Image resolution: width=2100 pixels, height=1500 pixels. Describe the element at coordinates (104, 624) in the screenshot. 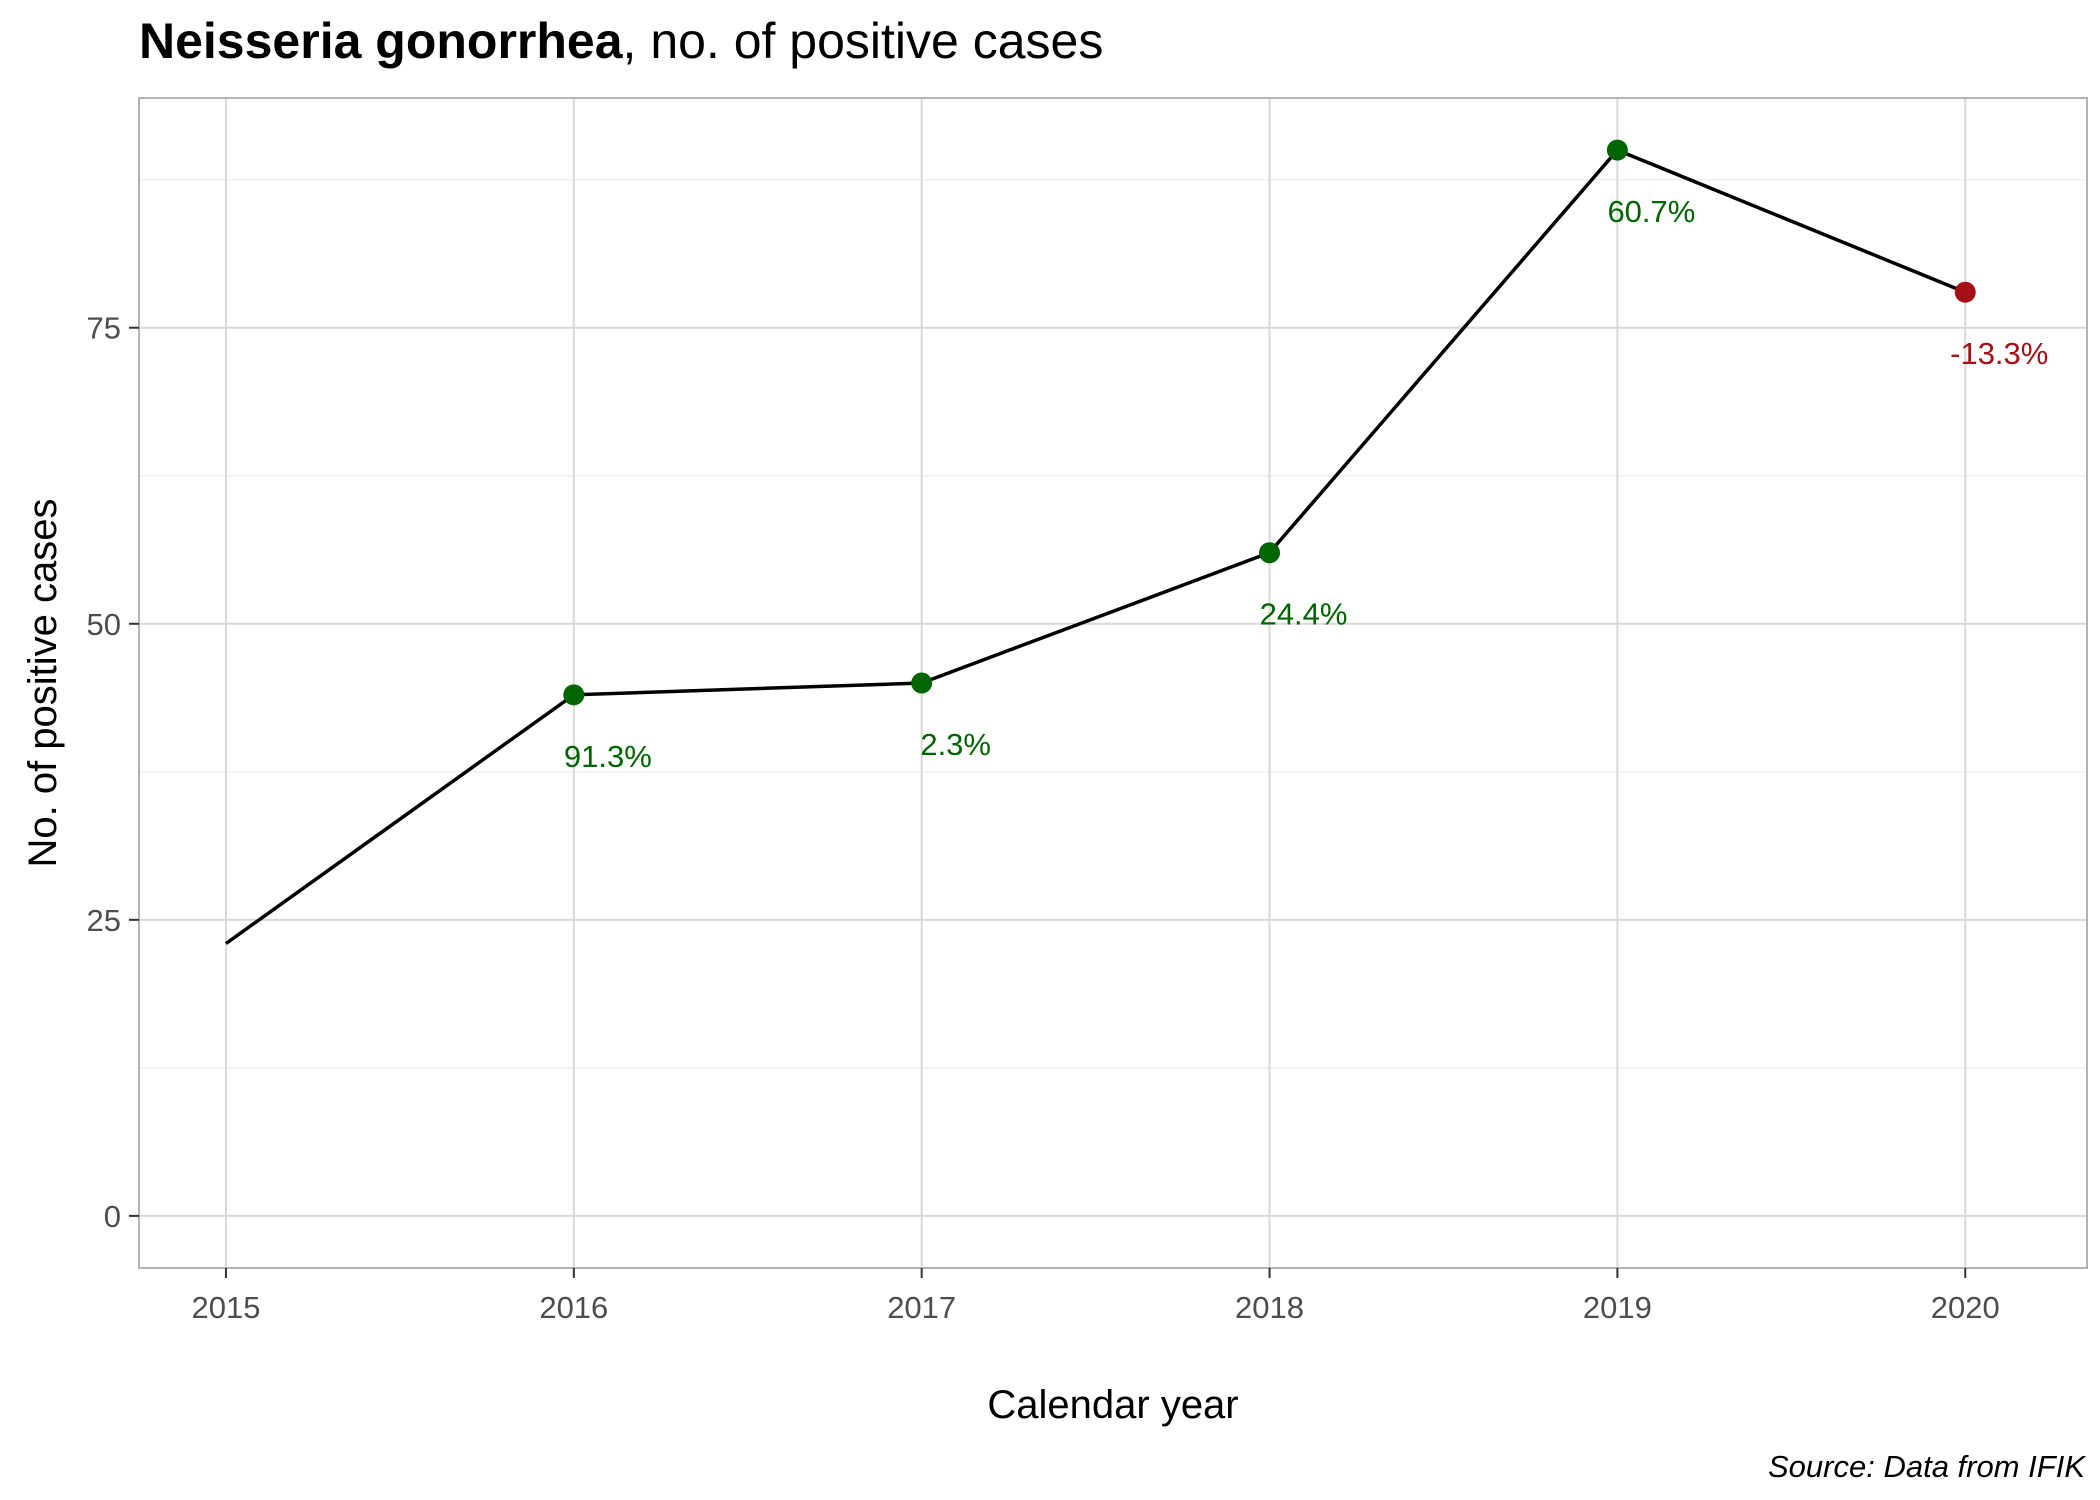

I see `y-tick-label: 50` at that location.